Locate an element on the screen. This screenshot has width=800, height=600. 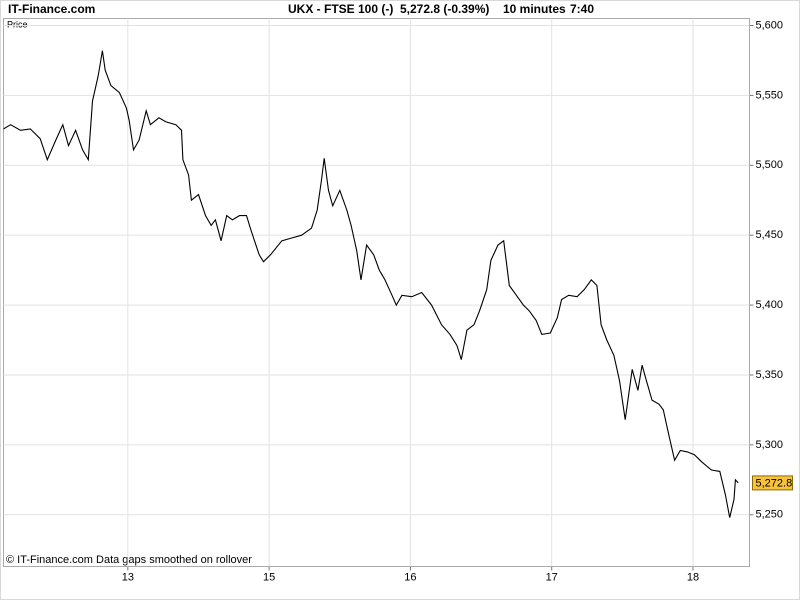
last-value-label: 5,272.8 is located at coordinates (774, 483).